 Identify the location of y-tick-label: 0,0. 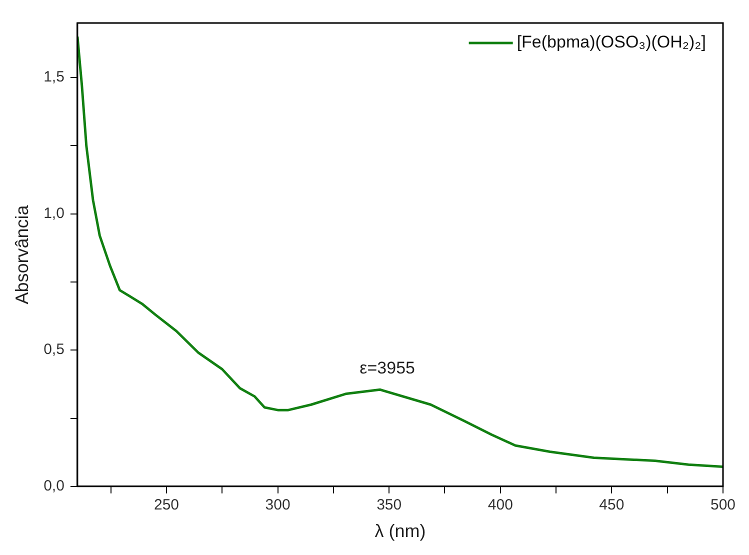
(54, 486).